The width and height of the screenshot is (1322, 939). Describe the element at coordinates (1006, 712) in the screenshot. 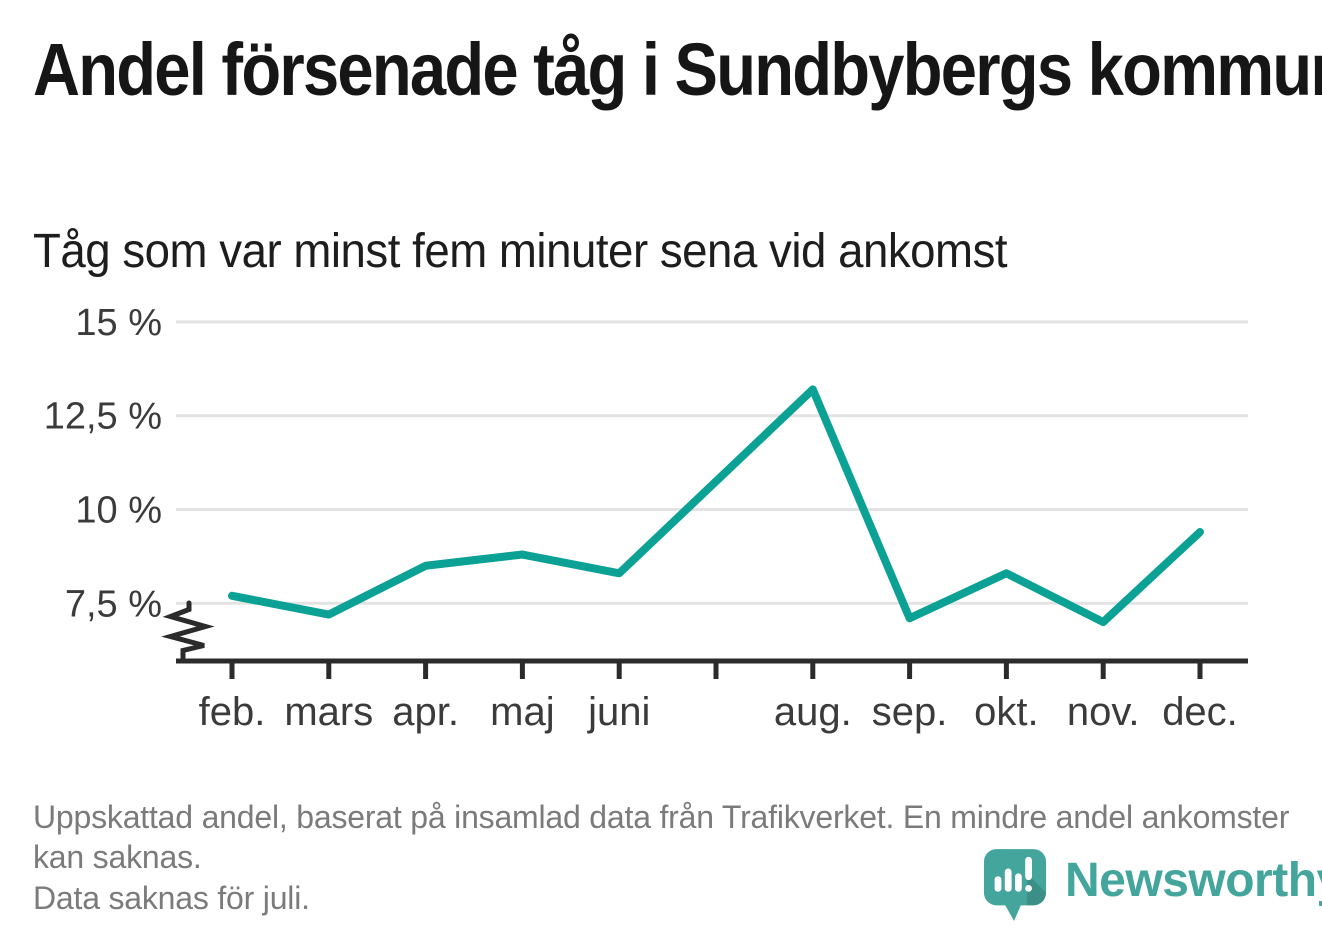

I see `x-axis-label: okt.` at that location.